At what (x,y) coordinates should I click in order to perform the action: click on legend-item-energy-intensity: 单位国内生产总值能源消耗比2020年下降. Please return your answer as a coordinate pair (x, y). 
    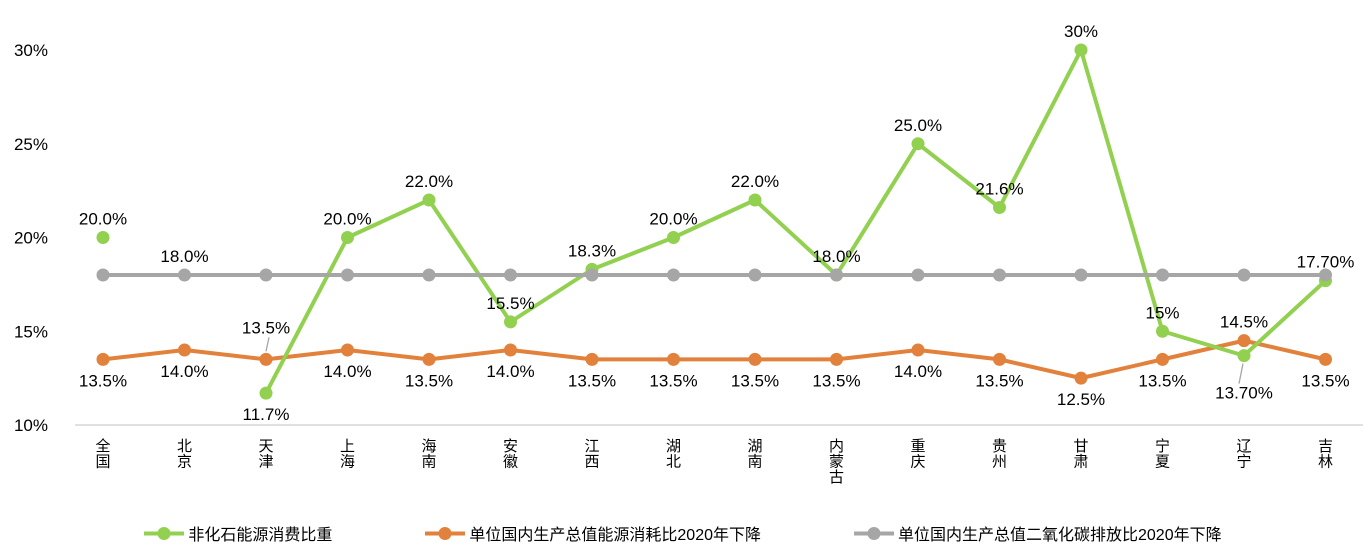
    Looking at the image, I should click on (592, 533).